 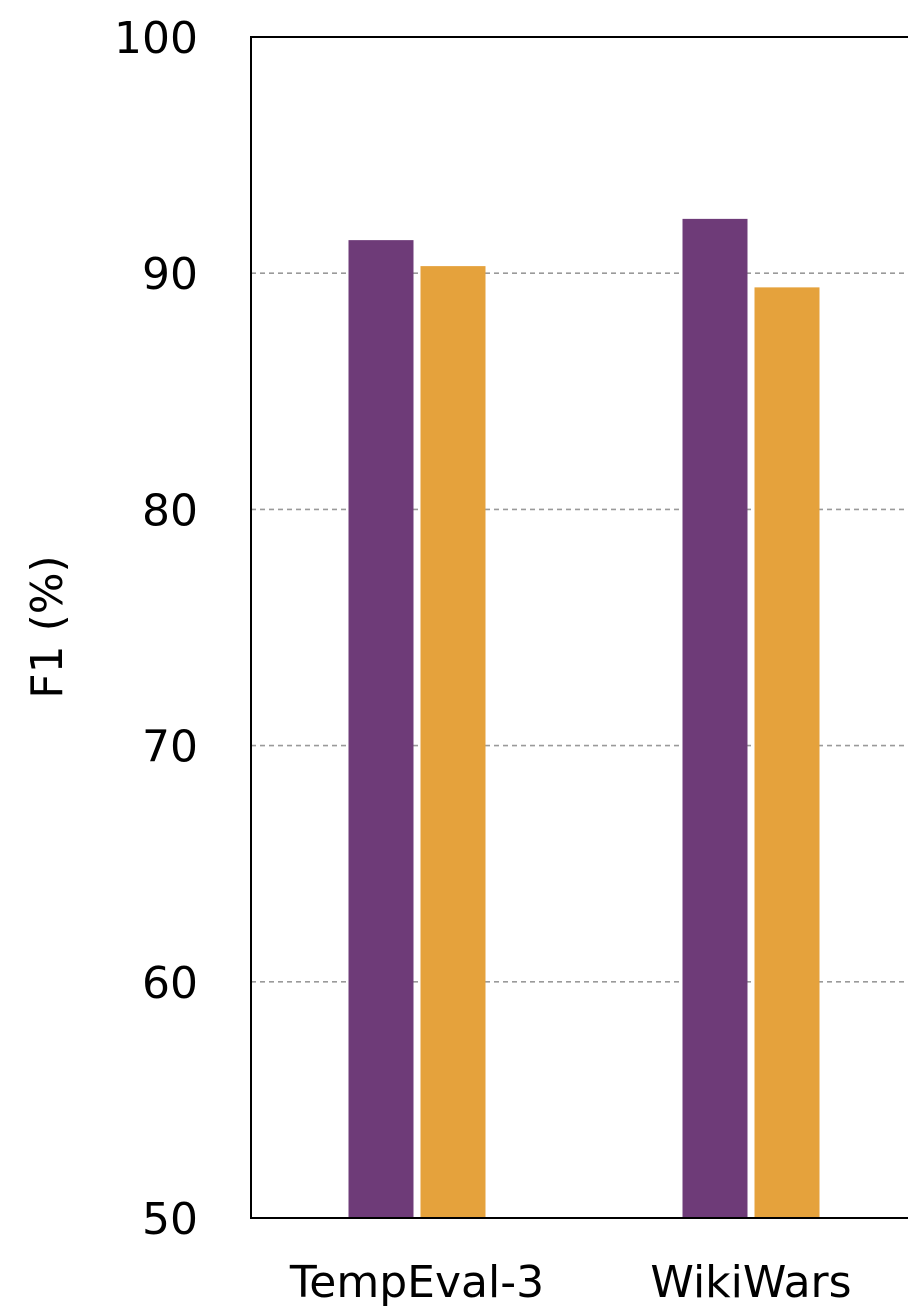 I want to click on y-tick-label: 80, so click(x=170, y=510).